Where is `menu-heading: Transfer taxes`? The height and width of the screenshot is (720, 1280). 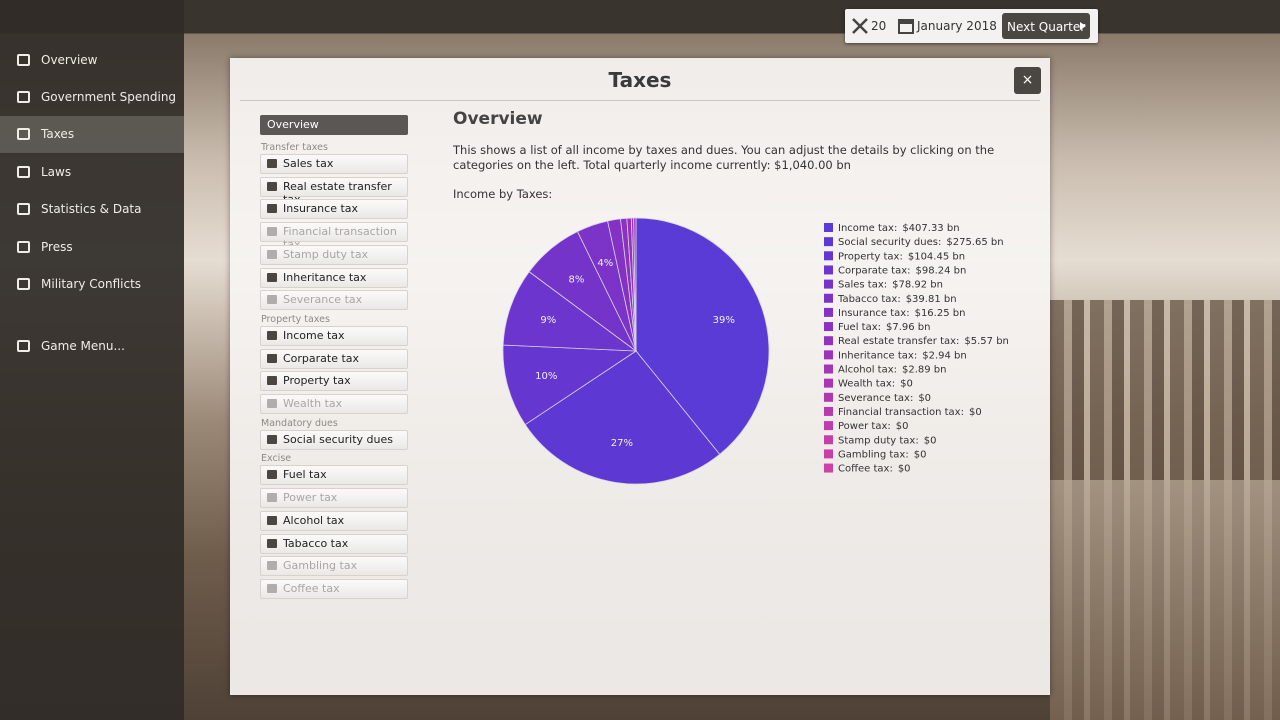 menu-heading: Transfer taxes is located at coordinates (294, 147).